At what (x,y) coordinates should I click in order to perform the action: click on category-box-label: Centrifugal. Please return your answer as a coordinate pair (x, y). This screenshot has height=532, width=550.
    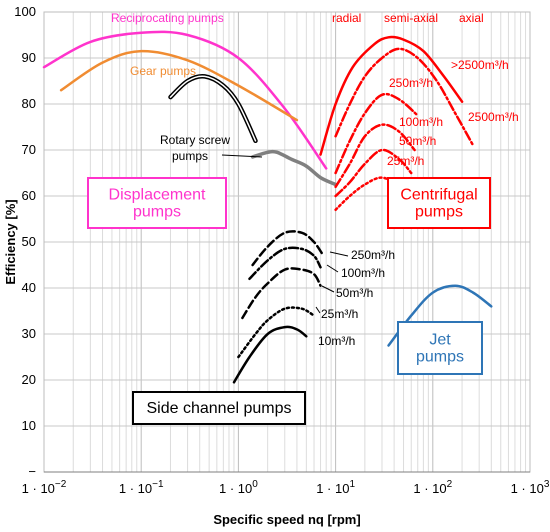
    Looking at the image, I should click on (438, 195).